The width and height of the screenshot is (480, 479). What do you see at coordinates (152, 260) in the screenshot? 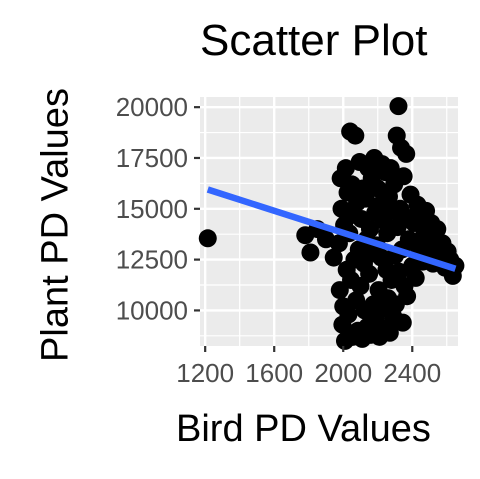
I see `y-tick-label: 12500` at bounding box center [152, 260].